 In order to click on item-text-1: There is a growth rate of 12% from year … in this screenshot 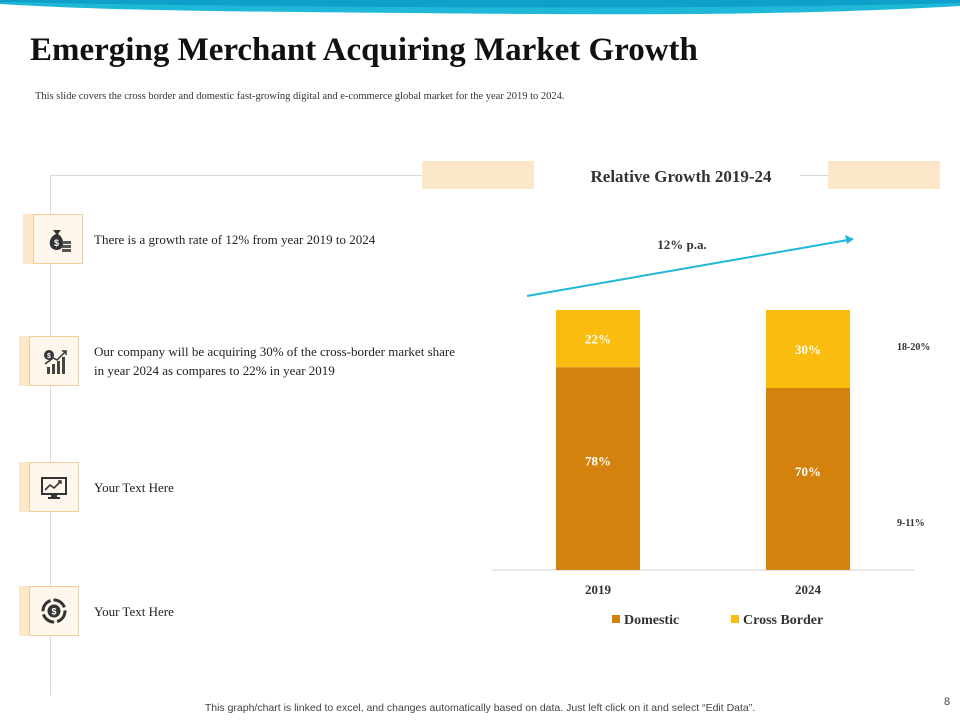, I will do `click(235, 239)`.